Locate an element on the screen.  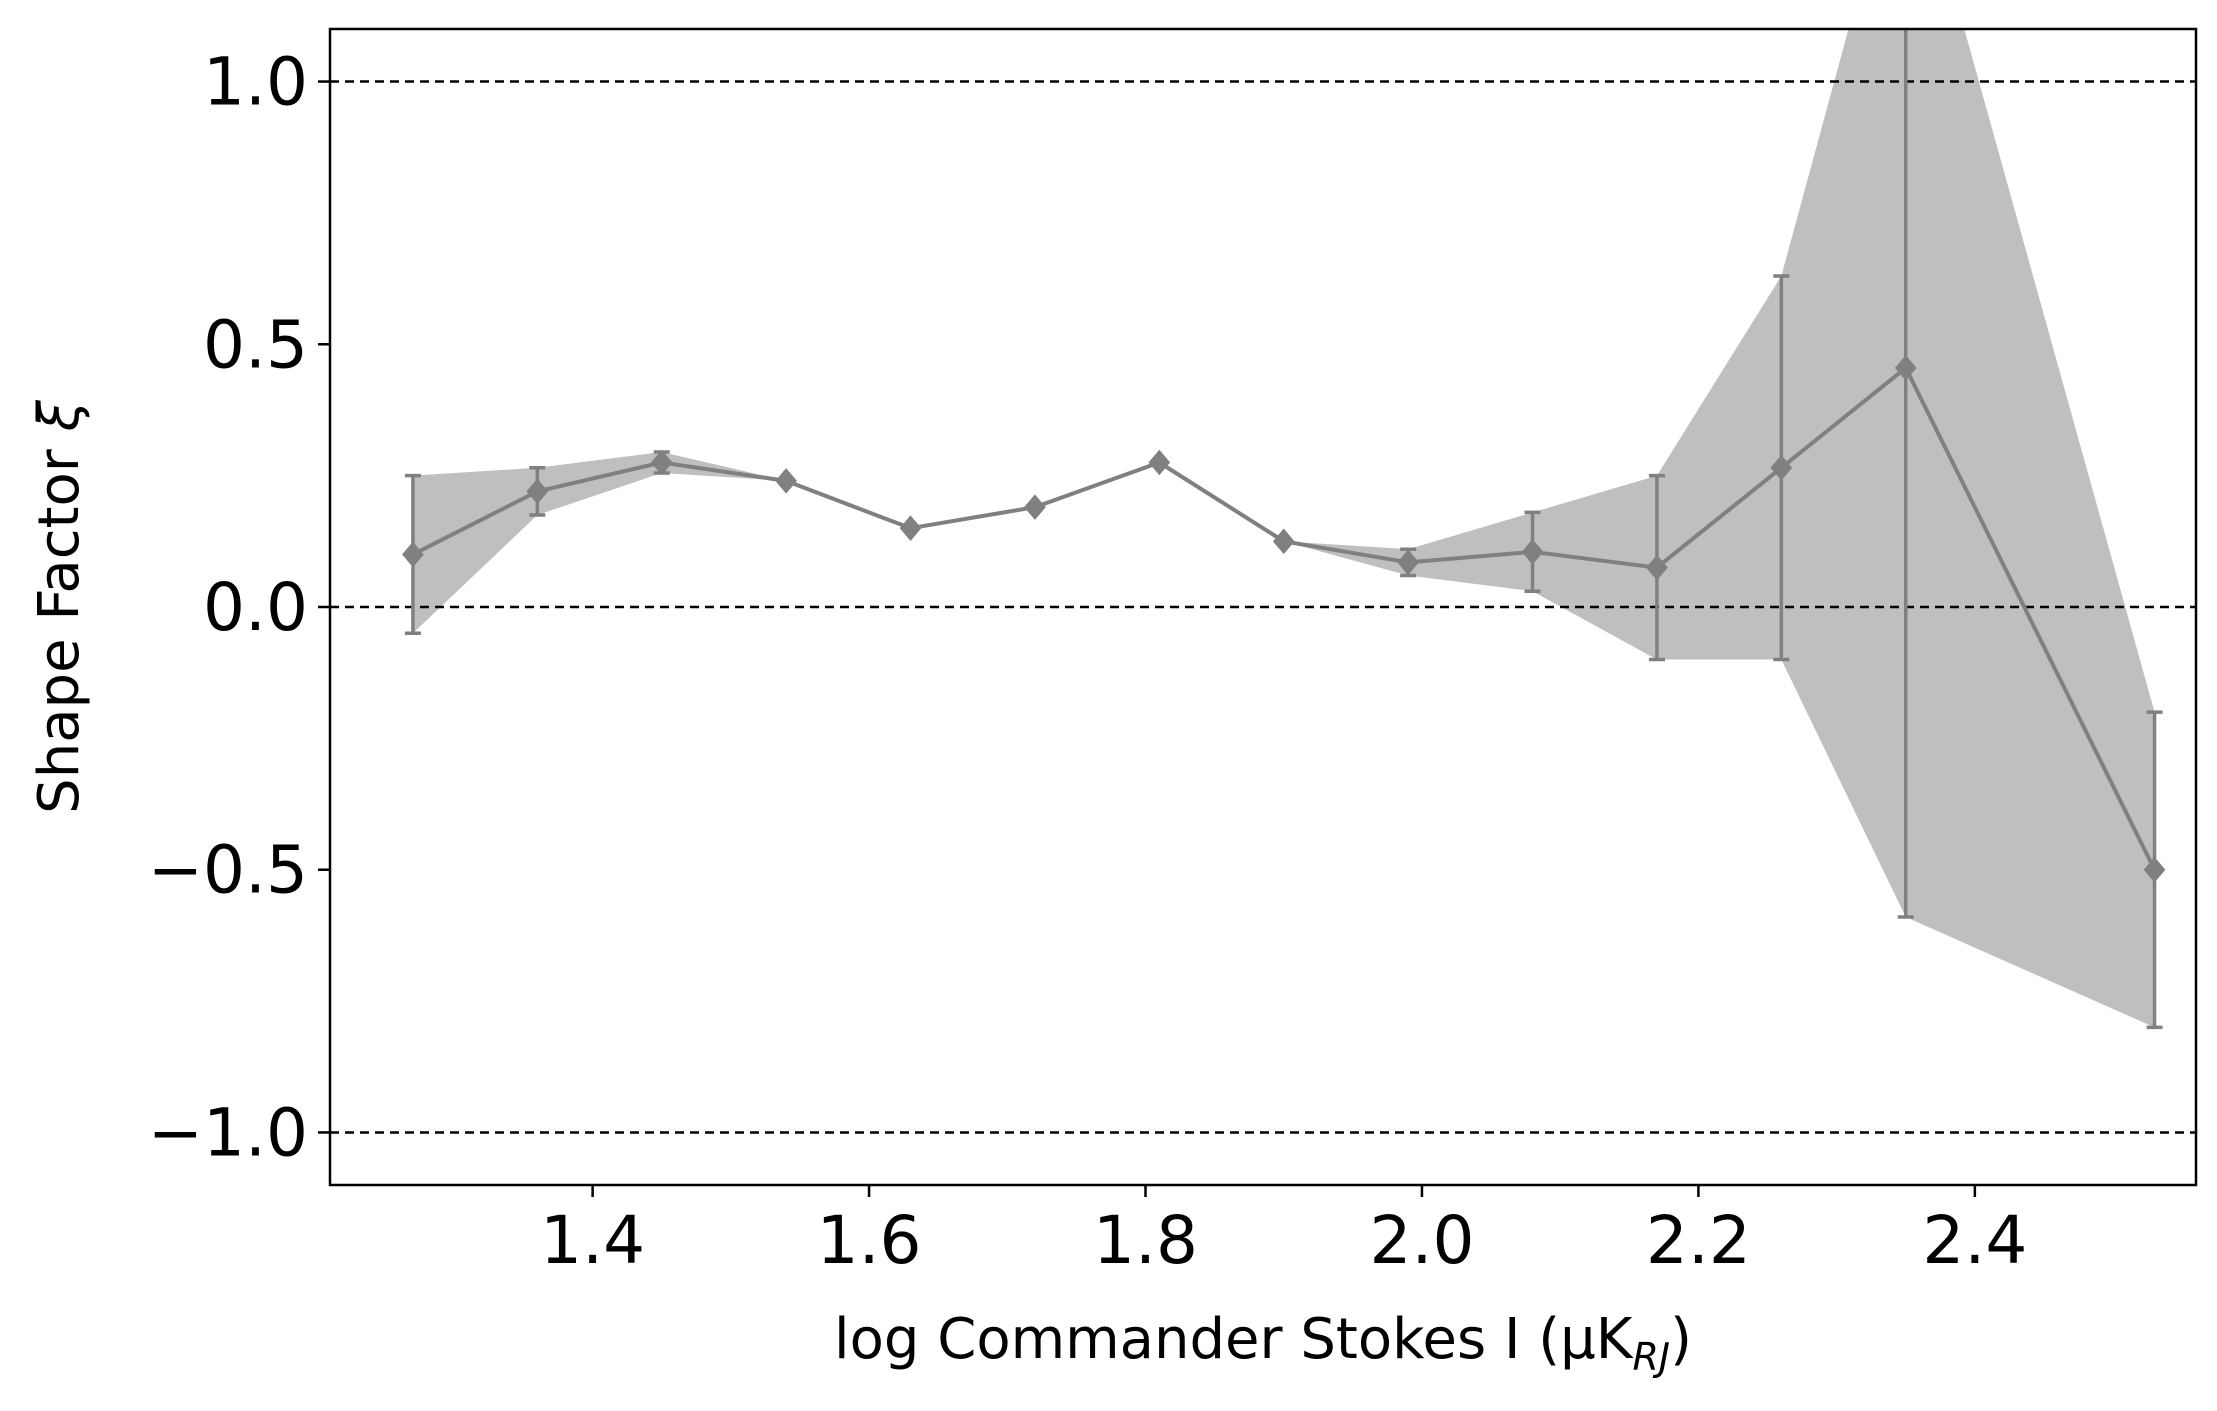
y-tick-label: −1.0 is located at coordinates (228, 1132).